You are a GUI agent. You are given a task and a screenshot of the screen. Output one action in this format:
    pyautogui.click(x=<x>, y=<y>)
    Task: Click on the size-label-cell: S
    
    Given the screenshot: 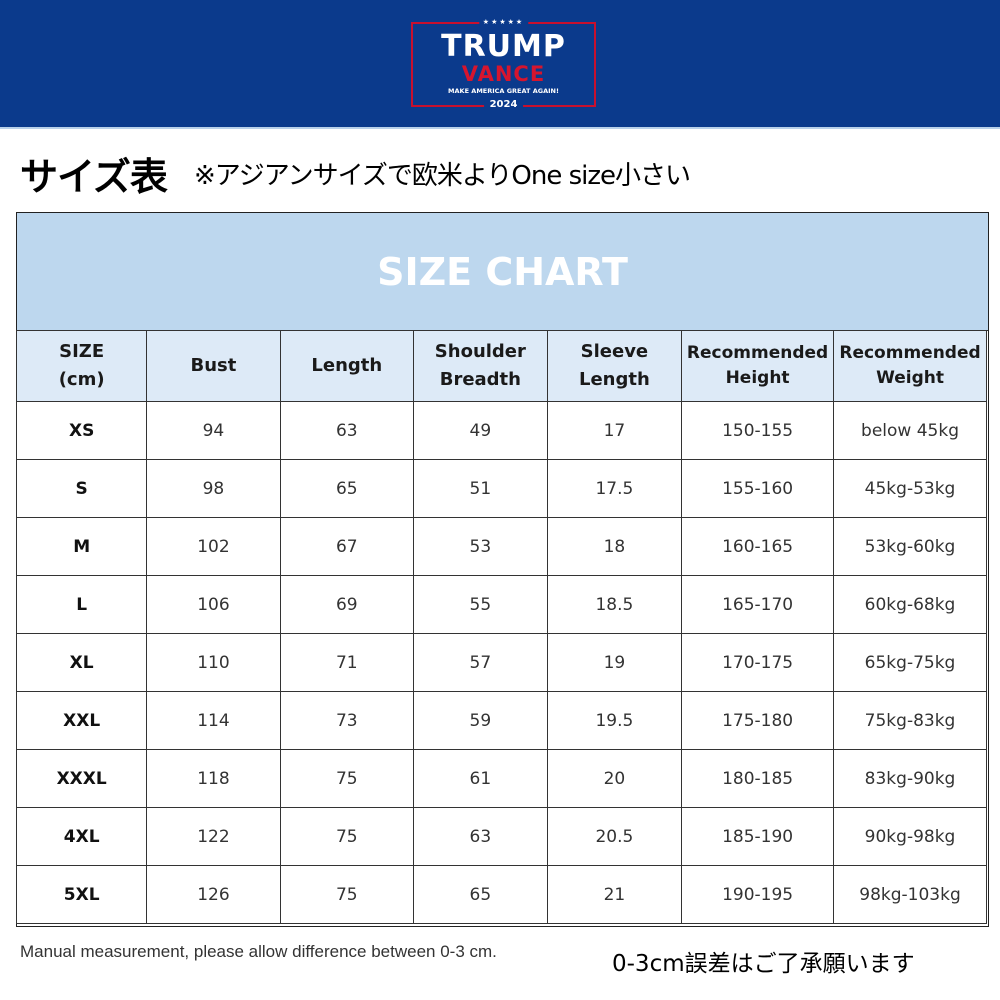 What is the action you would take?
    pyautogui.click(x=81, y=488)
    